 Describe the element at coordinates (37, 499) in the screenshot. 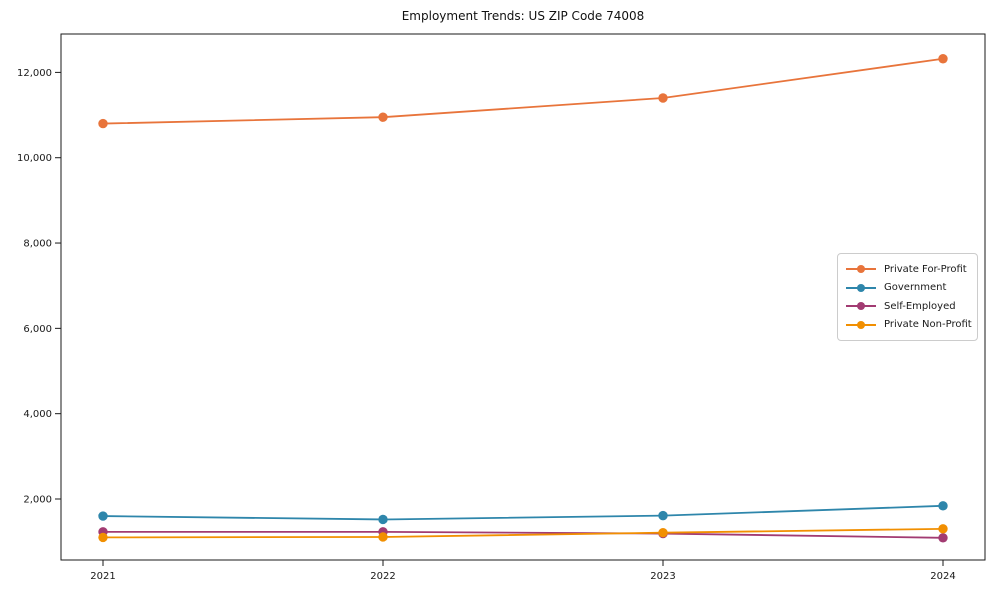

I see `y-tick-label: 2,000` at that location.